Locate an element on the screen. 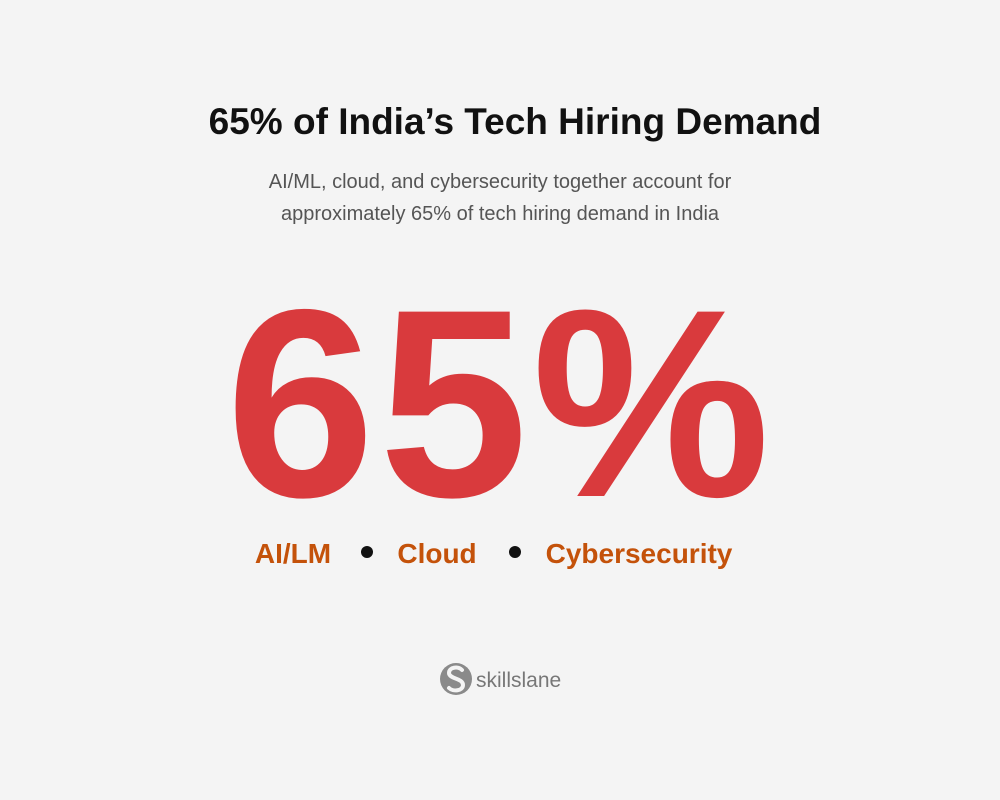  stat-item: AI/LM is located at coordinates (293, 553).